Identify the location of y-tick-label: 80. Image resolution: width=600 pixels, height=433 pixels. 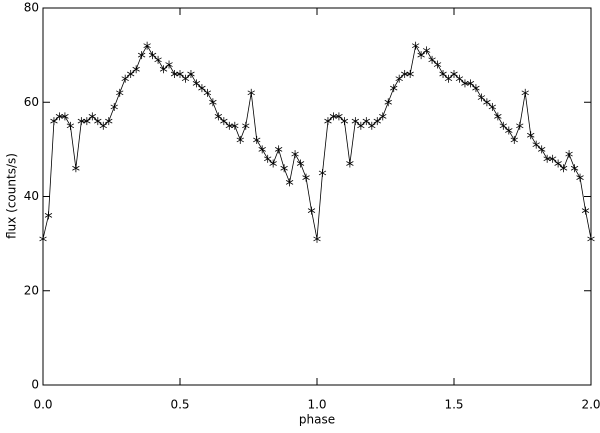
(31, 8).